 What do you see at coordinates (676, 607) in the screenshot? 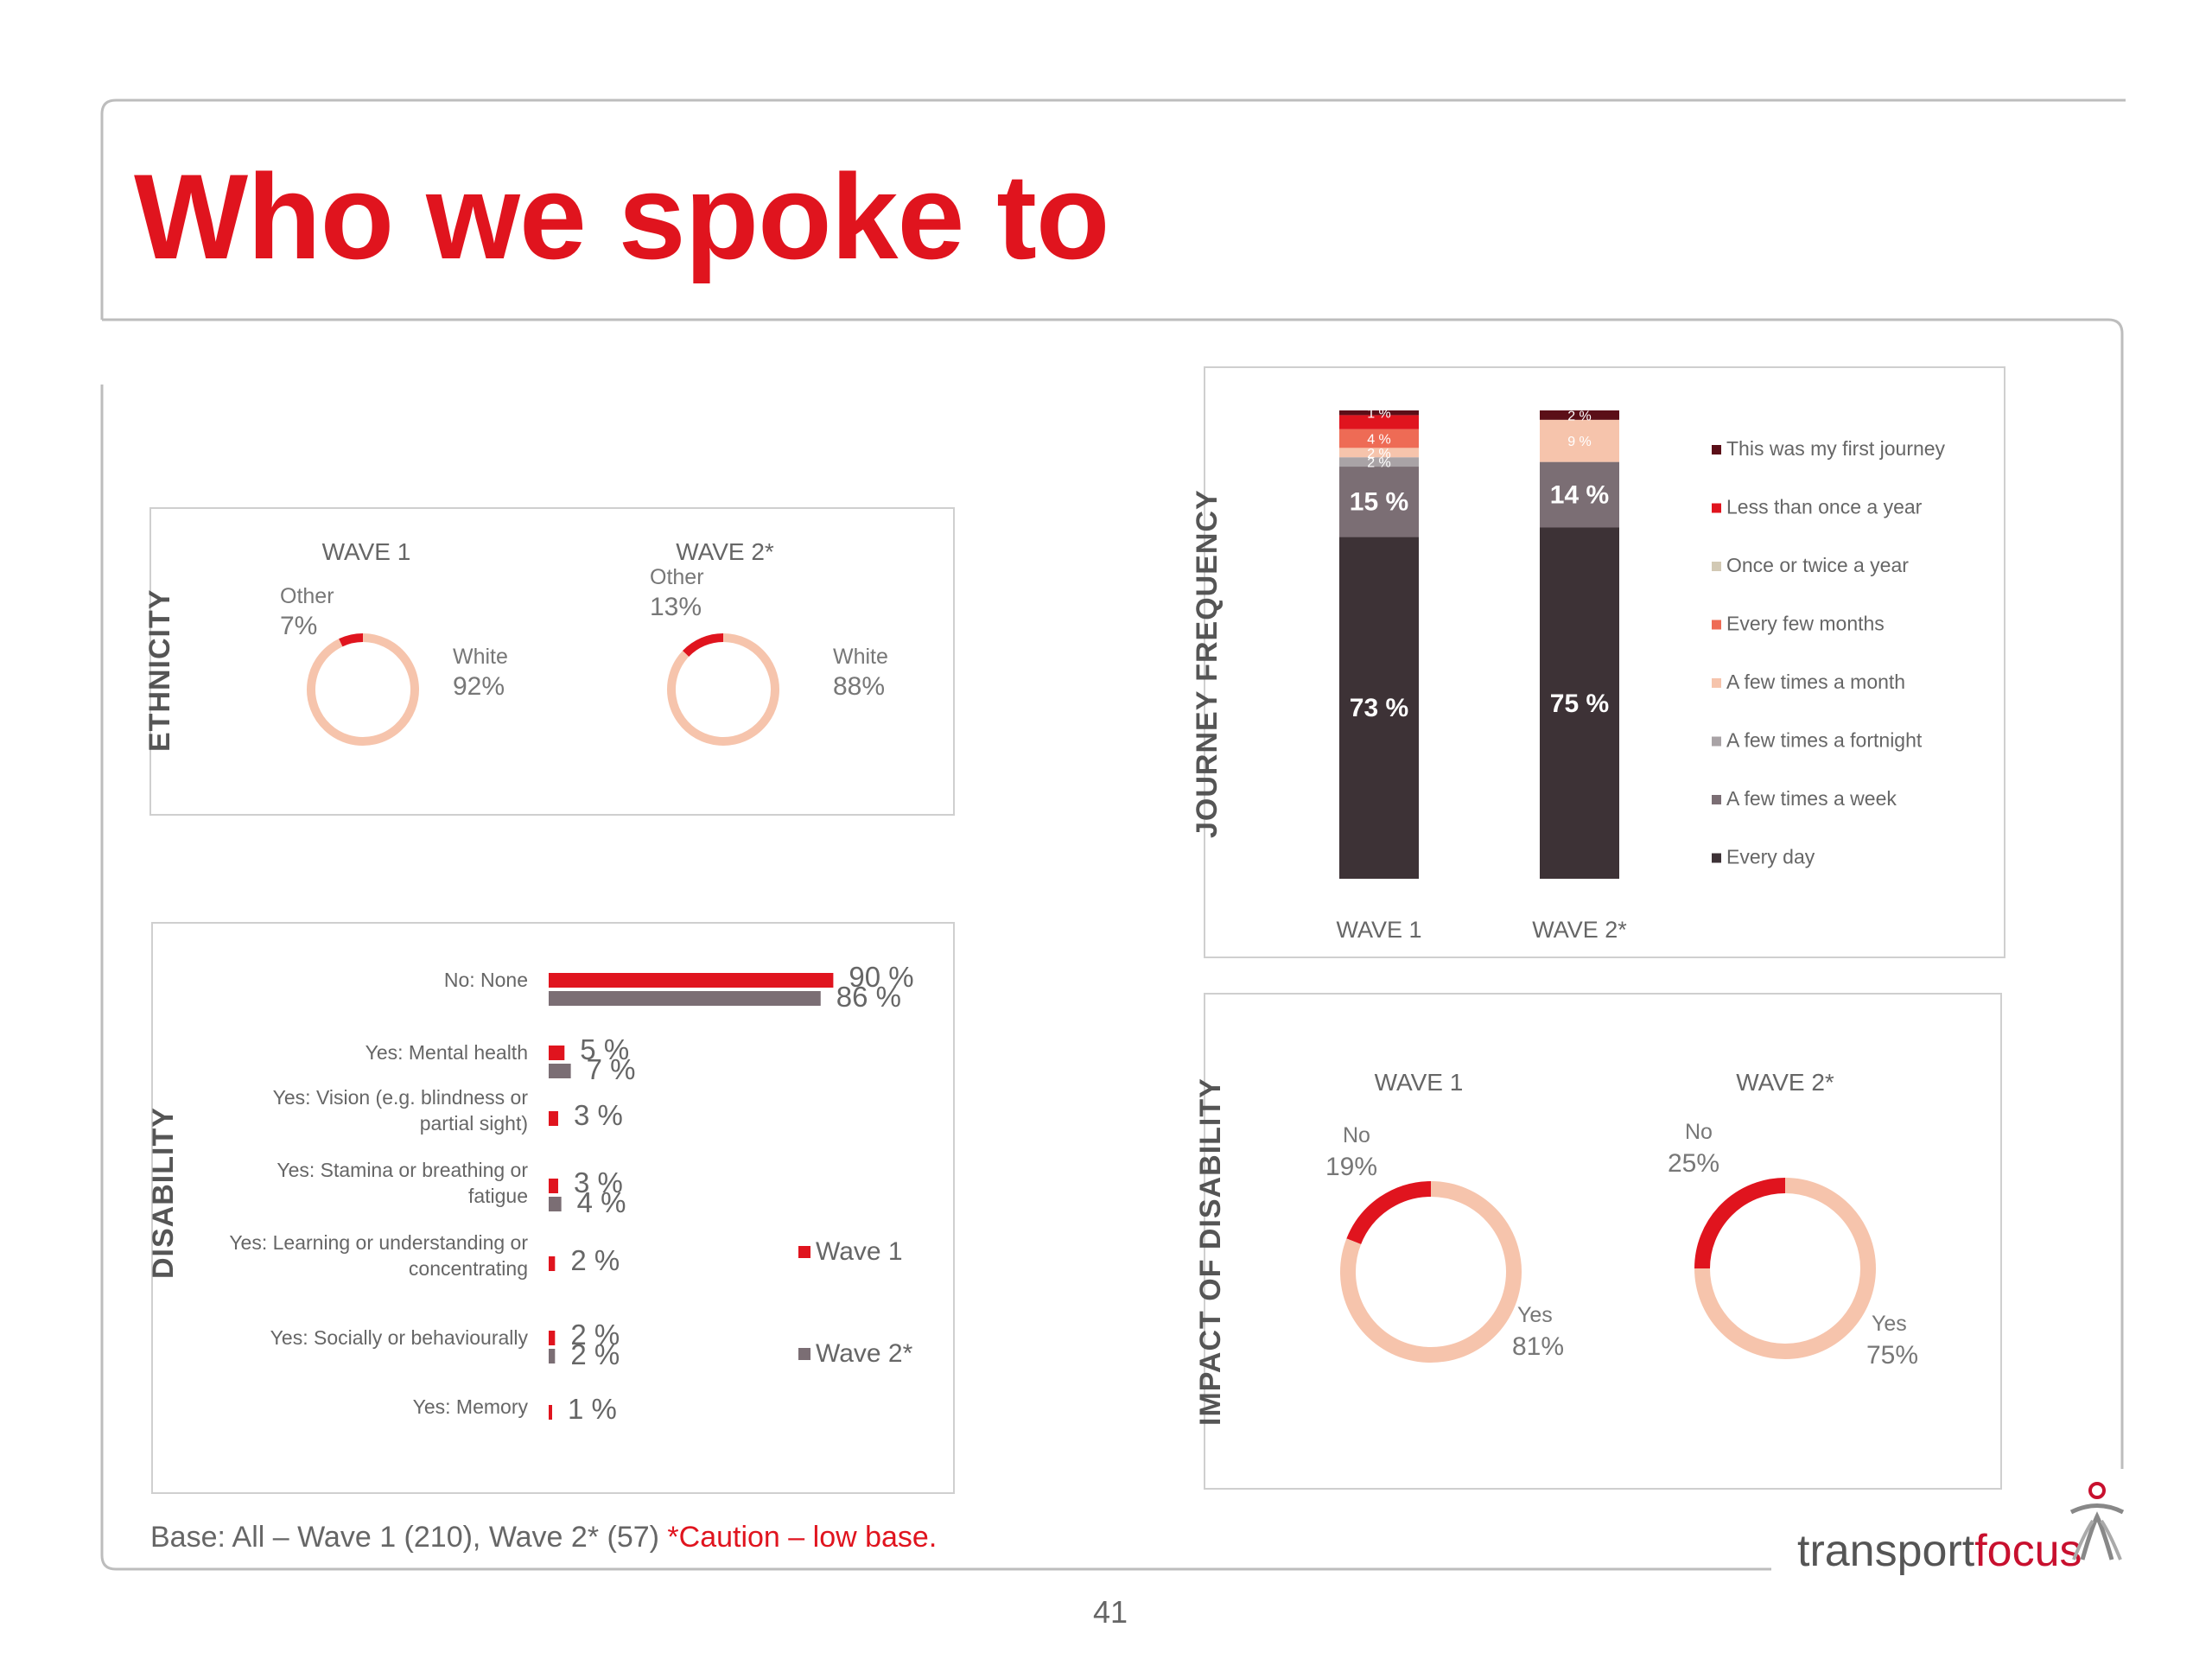
I see `ethnicity-value-other: 13%` at bounding box center [676, 607].